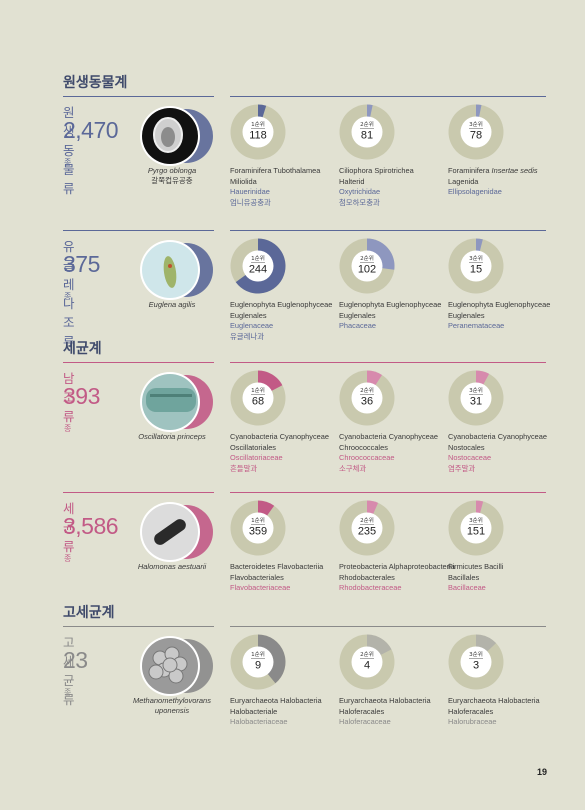  What do you see at coordinates (277, 566) in the screenshot?
I see `taxon-phylum-class: Bacteroidetes Flavobacteriia` at bounding box center [277, 566].